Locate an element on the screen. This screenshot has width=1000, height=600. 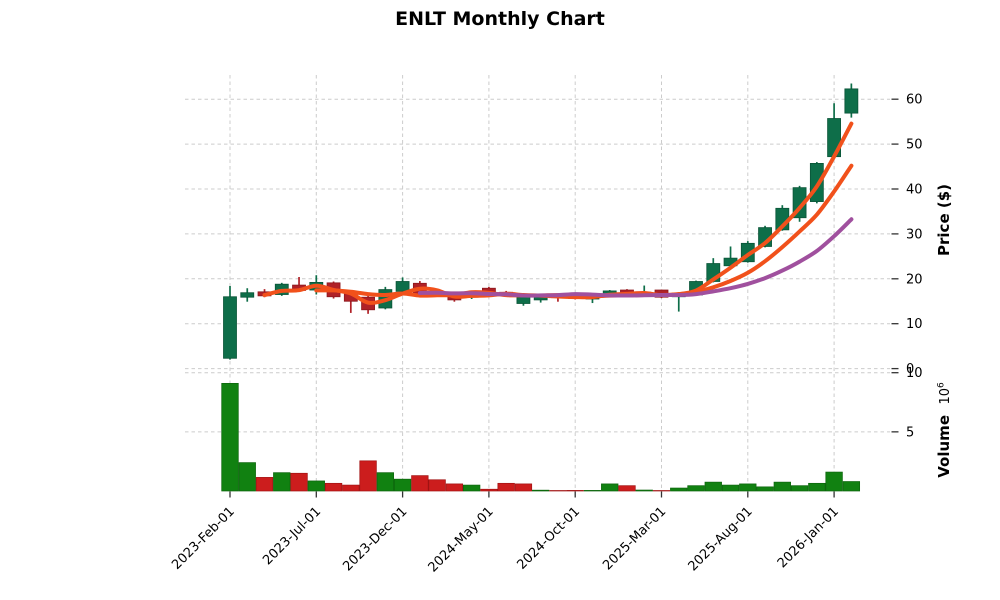
volume-axis-ticks: 5 10 is located at coordinates (907, 403).